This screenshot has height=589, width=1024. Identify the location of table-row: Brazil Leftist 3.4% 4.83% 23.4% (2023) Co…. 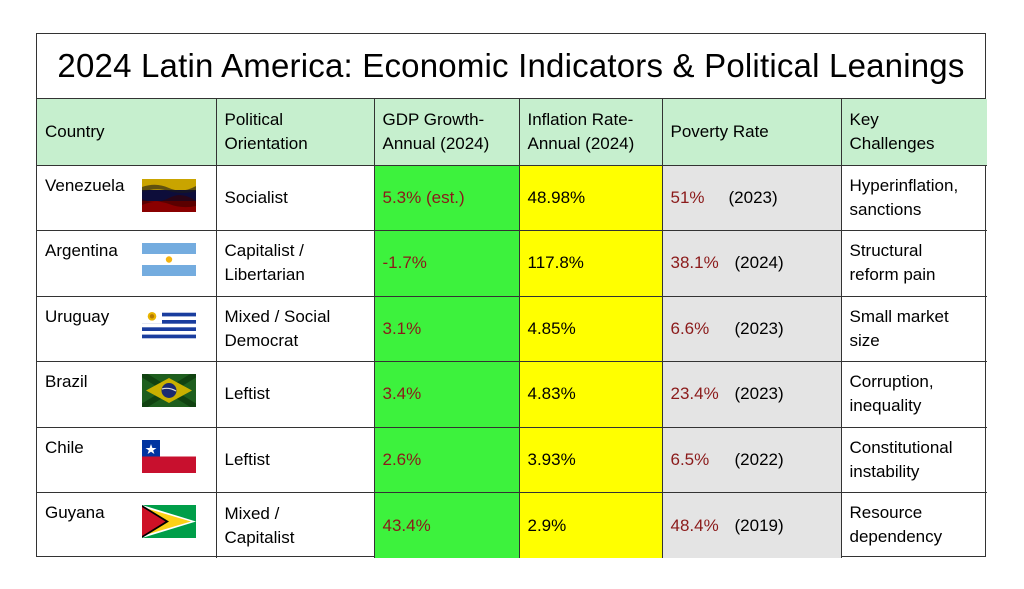
(512, 394).